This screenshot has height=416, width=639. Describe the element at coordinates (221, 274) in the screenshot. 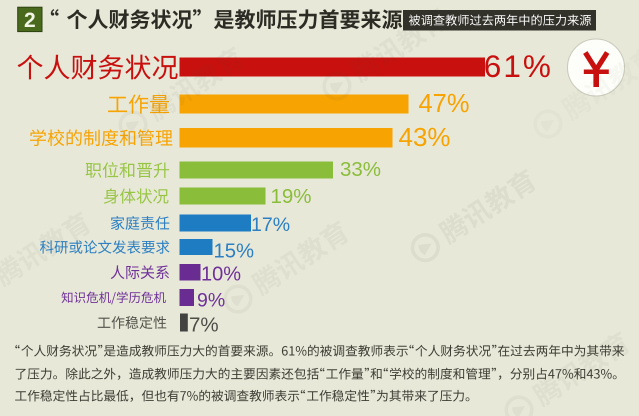

I see `svg-text: 10%` at that location.